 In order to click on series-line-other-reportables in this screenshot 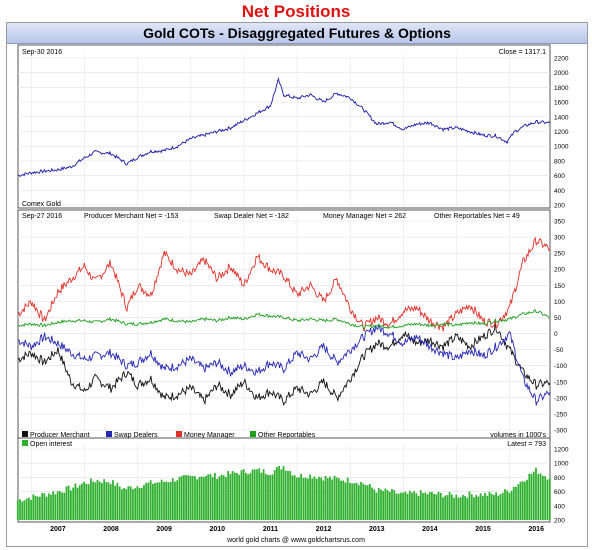, I will do `click(284, 319)`.